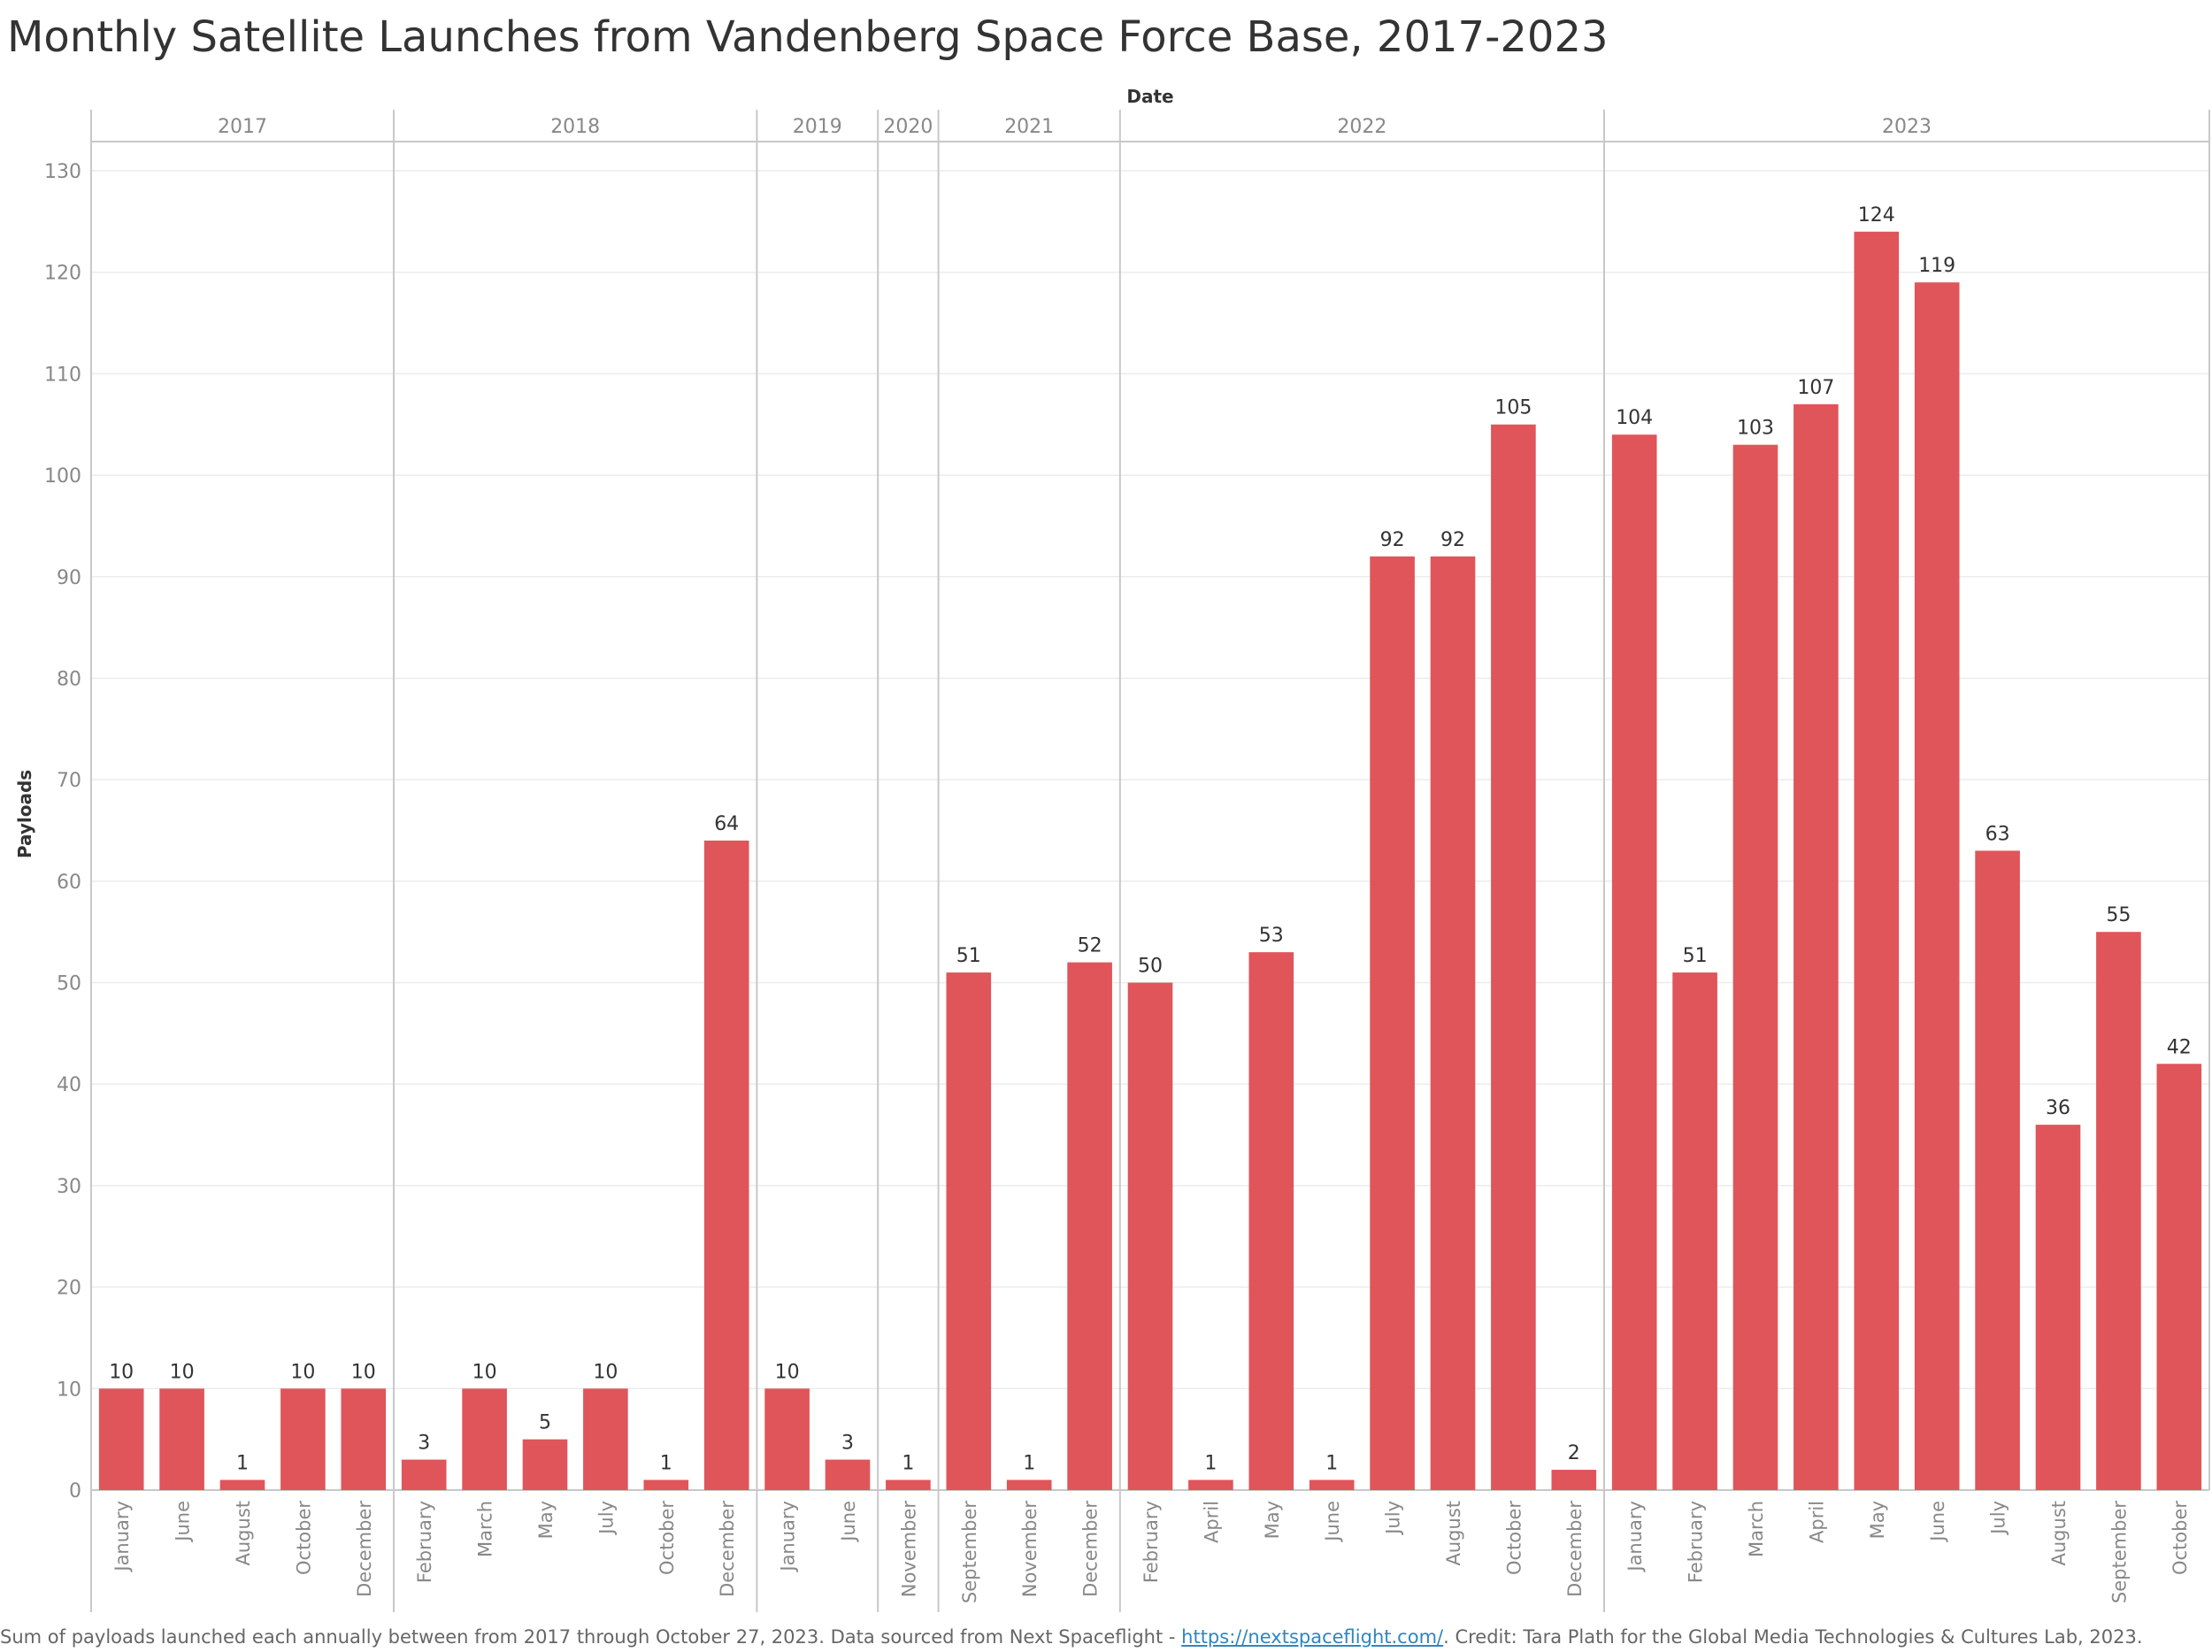 Image resolution: width=2212 pixels, height=1652 pixels. Describe the element at coordinates (1696, 956) in the screenshot. I see `data-label: 51` at that location.